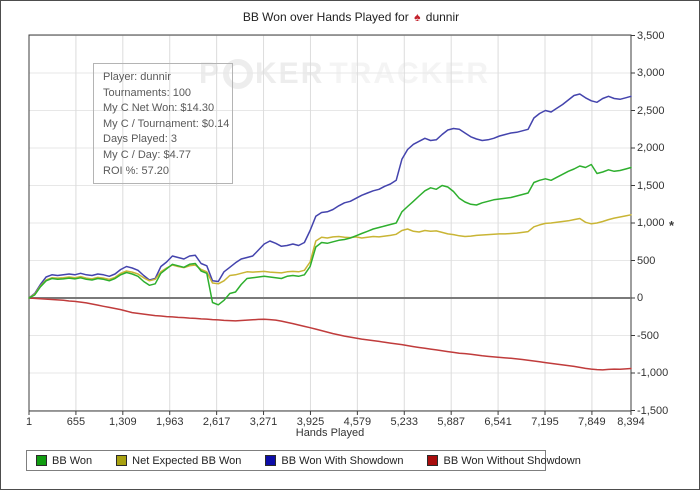  I want to click on y-tick-label: 3,500, so click(651, 35).